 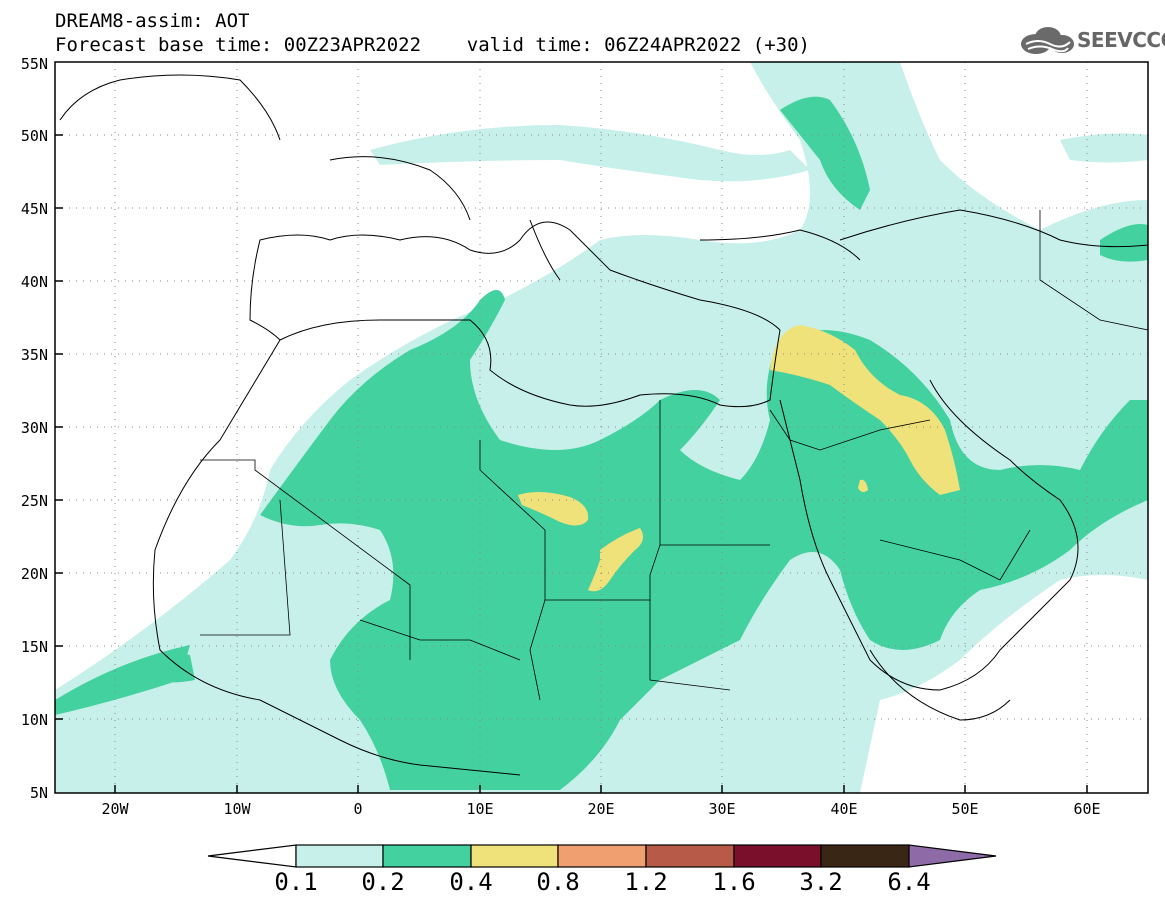 What do you see at coordinates (965, 809) in the screenshot?
I see `lon-label: 50E` at bounding box center [965, 809].